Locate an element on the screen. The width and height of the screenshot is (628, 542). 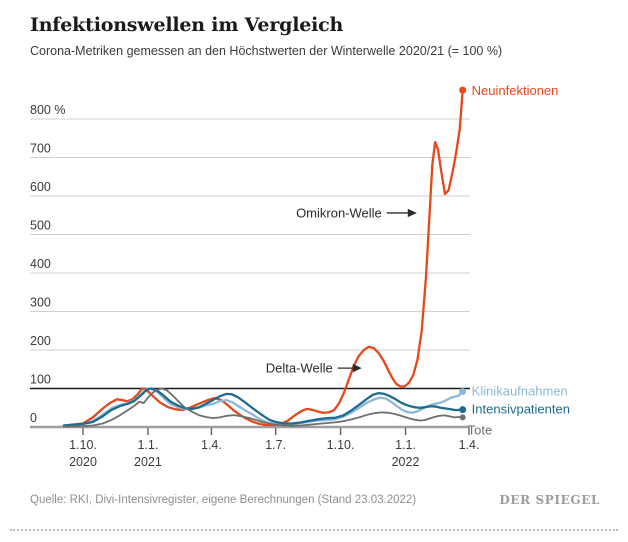
x-axis-year-label: 2021 is located at coordinates (148, 462).